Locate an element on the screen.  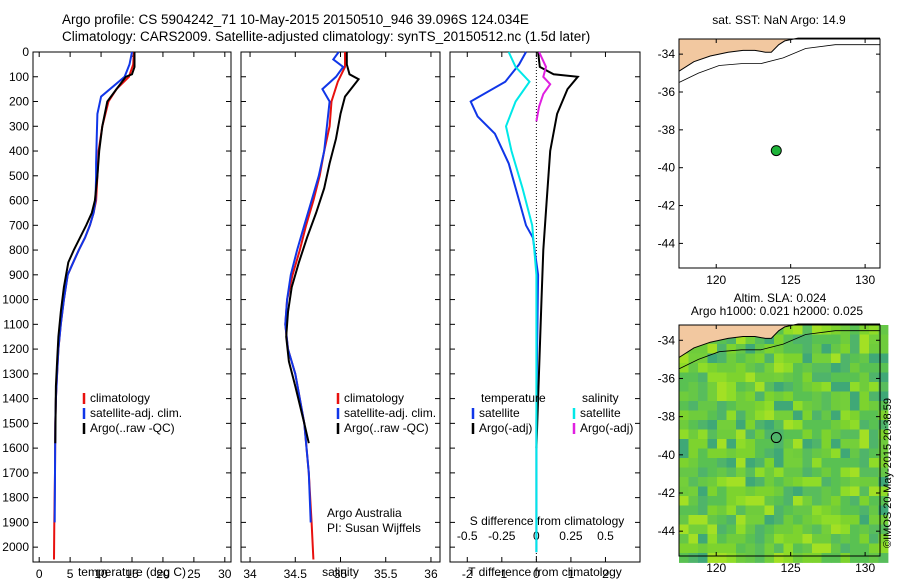
map-y-tick-label: -36 is located at coordinates (667, 378).